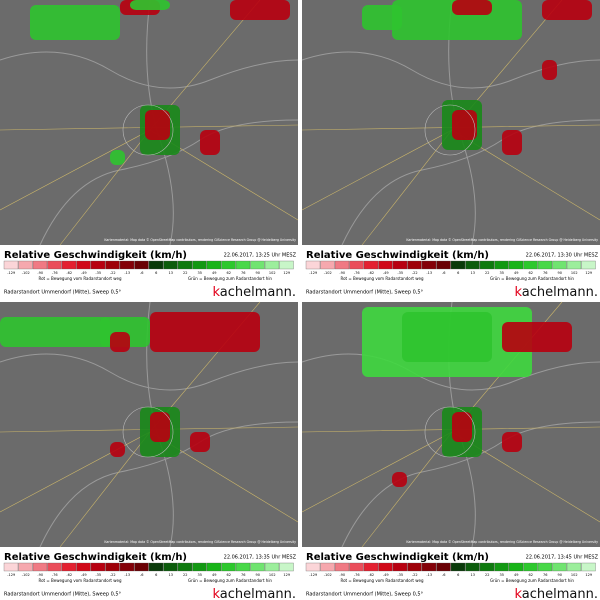  What do you see at coordinates (260, 256) in the screenshot?
I see `timestamp: 22.06.2017, 13:25 Uhr MESZ` at bounding box center [260, 256].